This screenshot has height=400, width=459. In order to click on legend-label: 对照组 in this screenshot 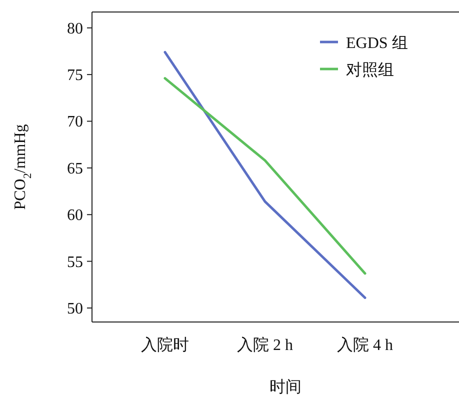, I will do `click(370, 70)`.